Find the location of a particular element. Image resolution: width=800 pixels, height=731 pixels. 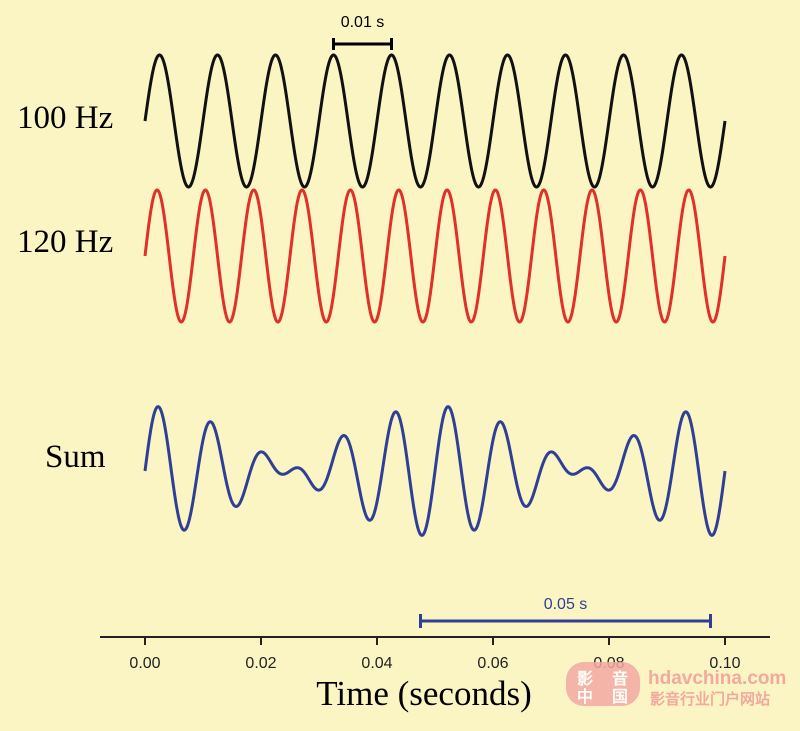

series-line-sum is located at coordinates (435, 471).